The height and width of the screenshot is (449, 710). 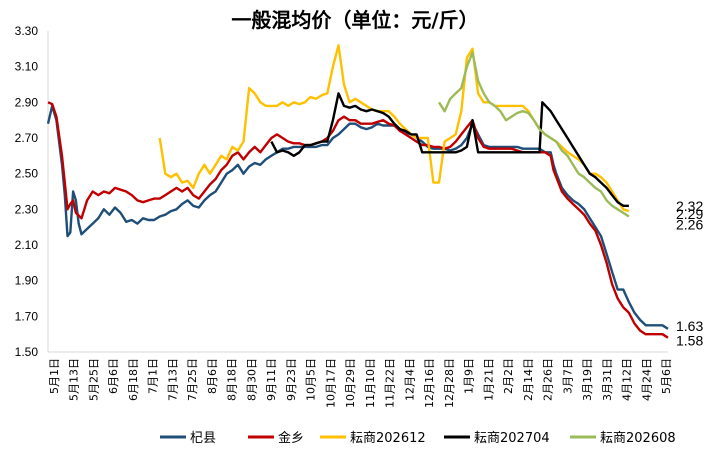 I want to click on x-tick-label: 5月25日, so click(x=93, y=379).